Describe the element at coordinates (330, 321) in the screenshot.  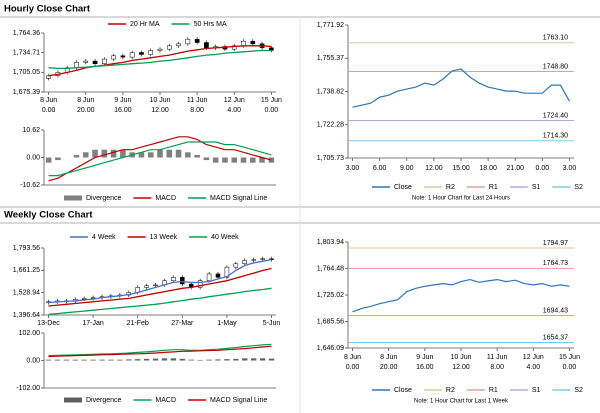
I see `y-tick-label: 1,685.56` at that location.